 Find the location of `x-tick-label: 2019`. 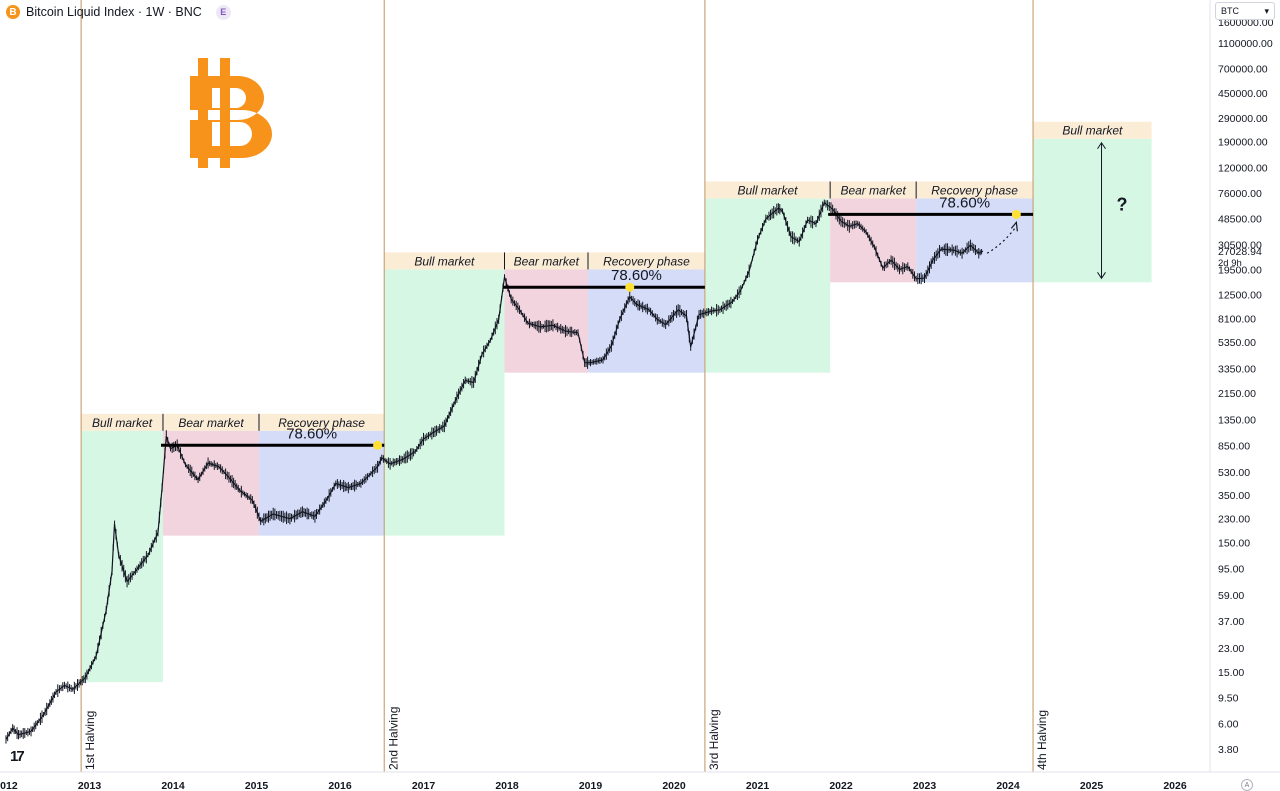

x-tick-label: 2019 is located at coordinates (591, 785).